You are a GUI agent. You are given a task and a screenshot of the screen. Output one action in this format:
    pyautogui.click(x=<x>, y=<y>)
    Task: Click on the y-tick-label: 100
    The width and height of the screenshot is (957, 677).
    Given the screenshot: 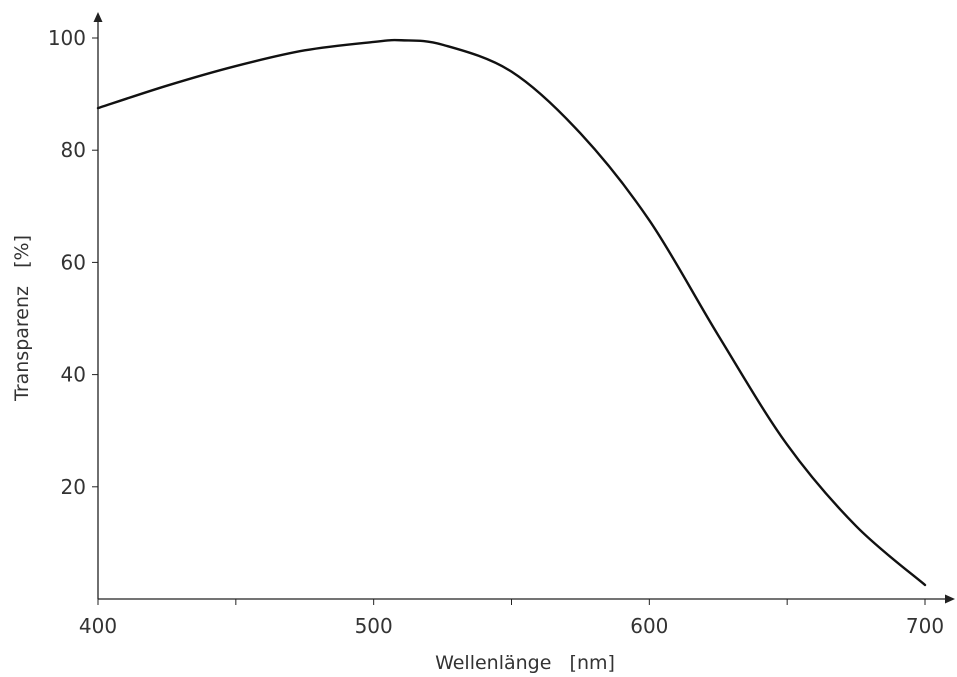 What is the action you would take?
    pyautogui.click(x=67, y=38)
    